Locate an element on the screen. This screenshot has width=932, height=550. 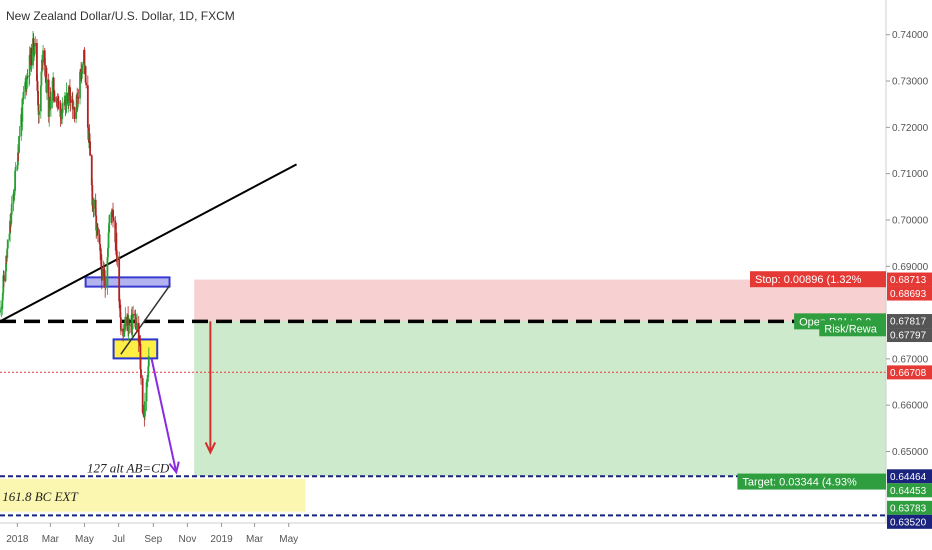
info-box-3: Target: 0.03344 (4.93% is located at coordinates (811, 481).